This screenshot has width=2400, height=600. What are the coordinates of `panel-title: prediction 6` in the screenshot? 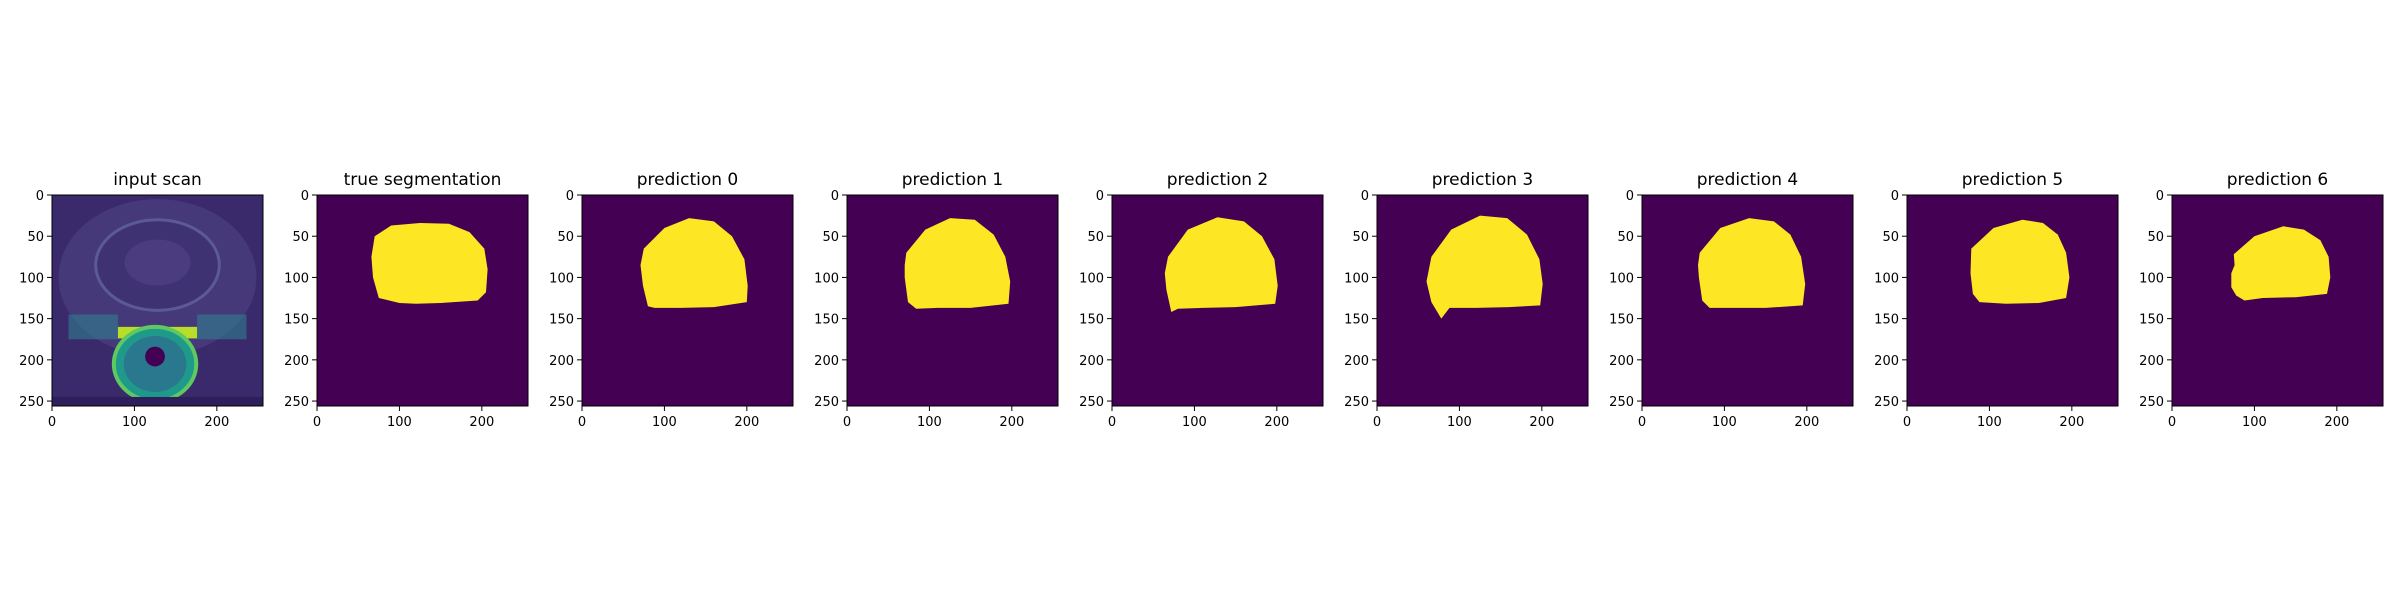 It's located at (2278, 180).